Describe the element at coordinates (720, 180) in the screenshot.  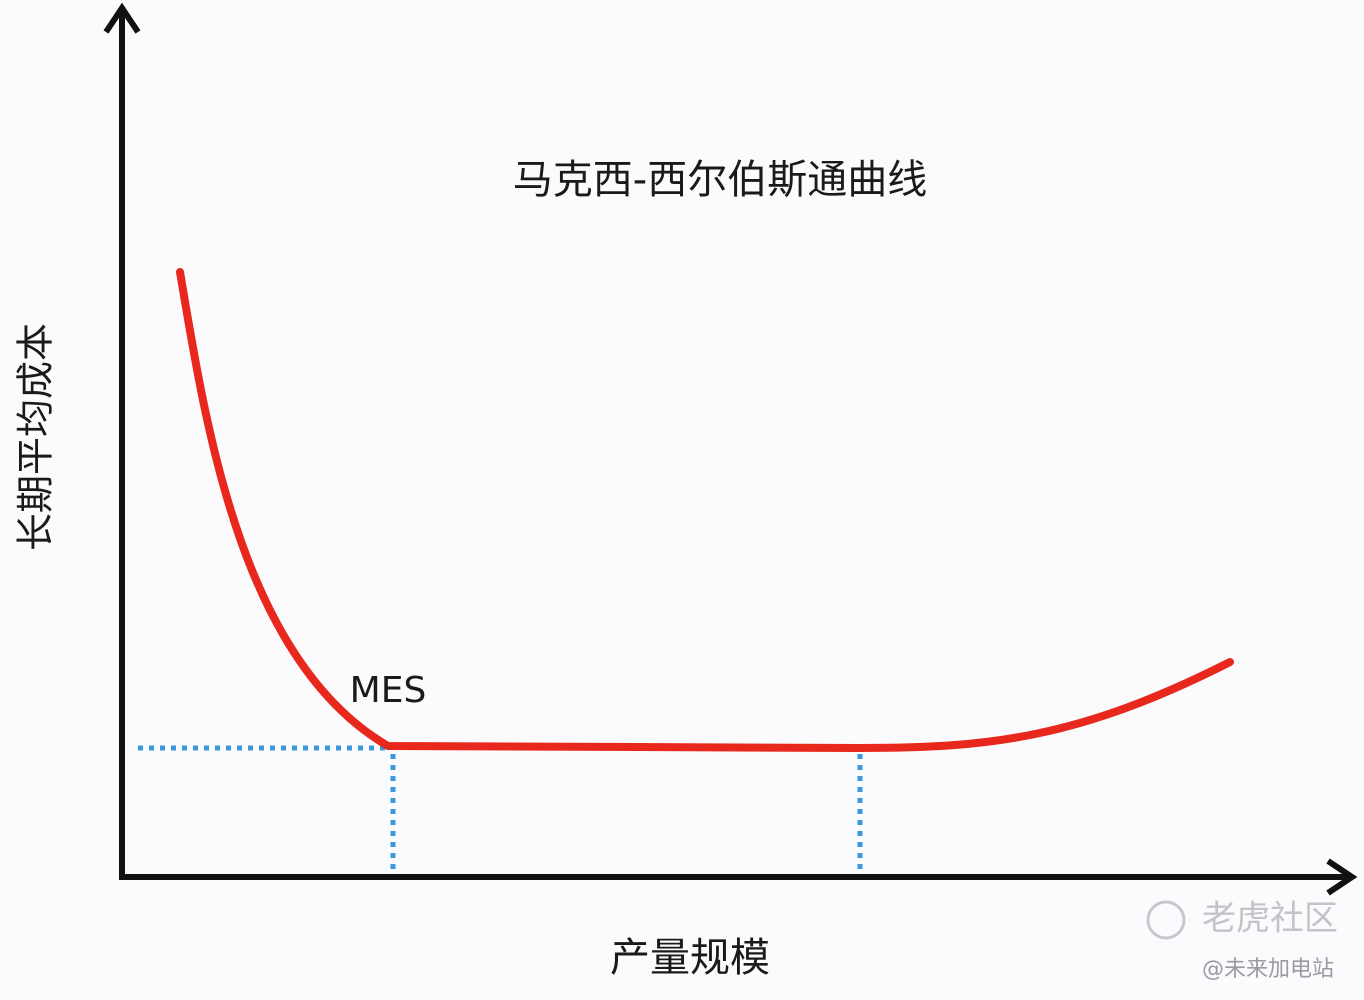
I see `title: 马克西-西尔伯斯通曲线` at that location.